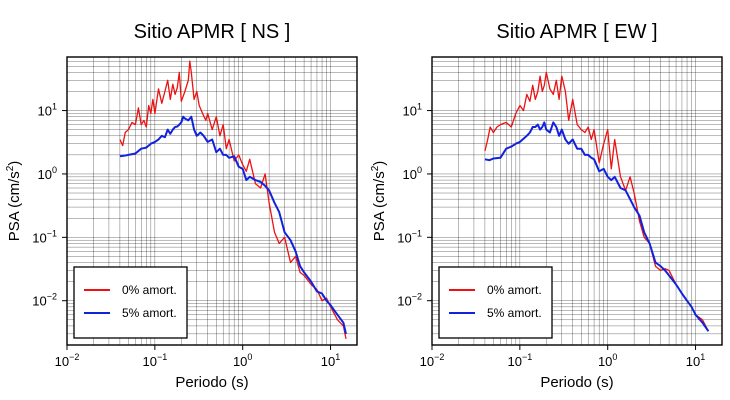  Describe the element at coordinates (212, 32) in the screenshot. I see `chart-title: Sitio APMR [ NS ]` at that location.